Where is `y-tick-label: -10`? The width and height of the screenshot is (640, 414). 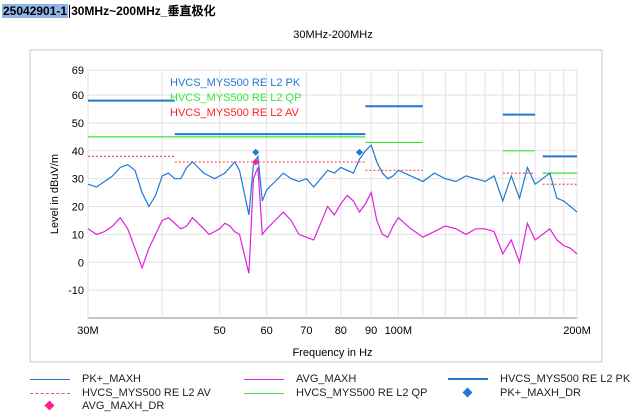 y-tick-label: -10 is located at coordinates (76, 291).